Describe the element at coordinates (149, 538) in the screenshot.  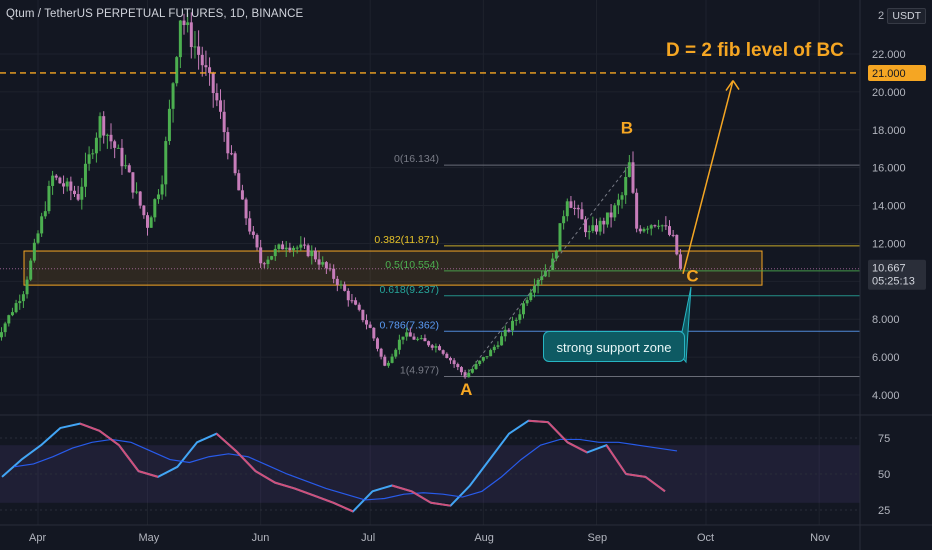
I see `time-tick-label: May` at that location.